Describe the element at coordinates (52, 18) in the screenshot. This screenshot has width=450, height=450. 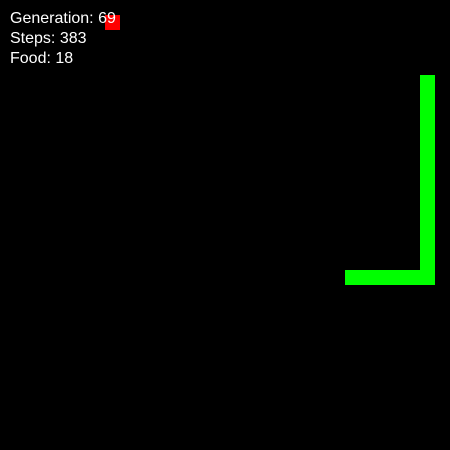
I see `generation-label: Generation:` at that location.